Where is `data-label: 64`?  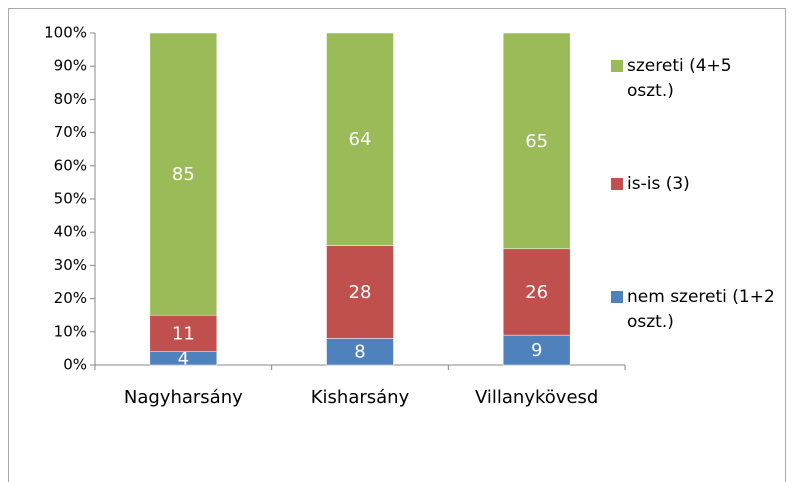
data-label: 64 is located at coordinates (360, 139).